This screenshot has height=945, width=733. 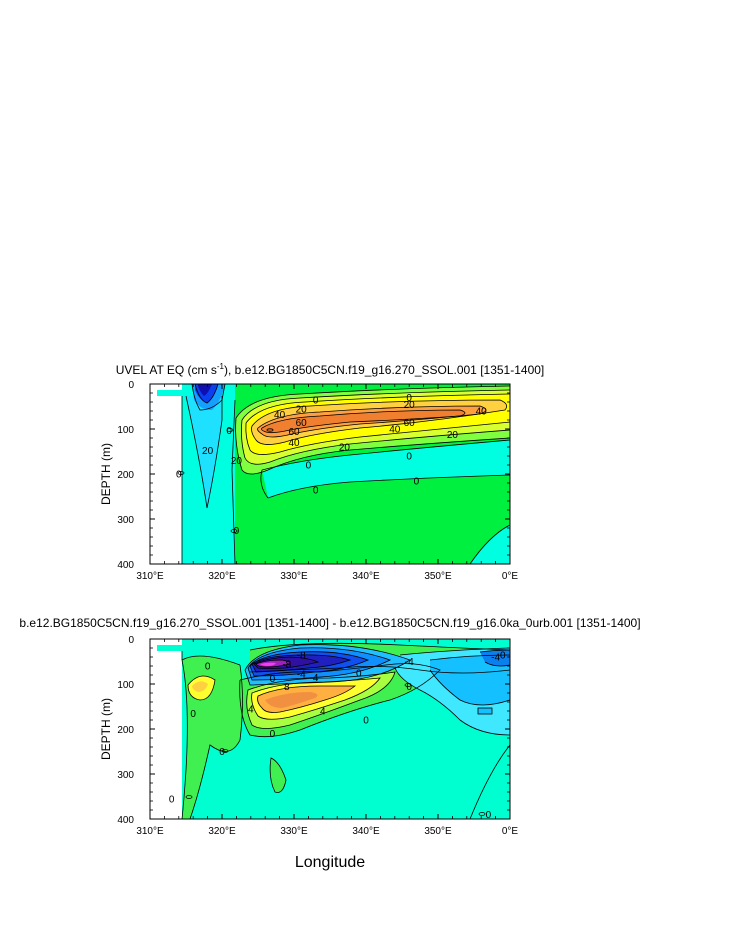 I want to click on panel-1-xtick-label: 340°E, so click(x=366, y=576).